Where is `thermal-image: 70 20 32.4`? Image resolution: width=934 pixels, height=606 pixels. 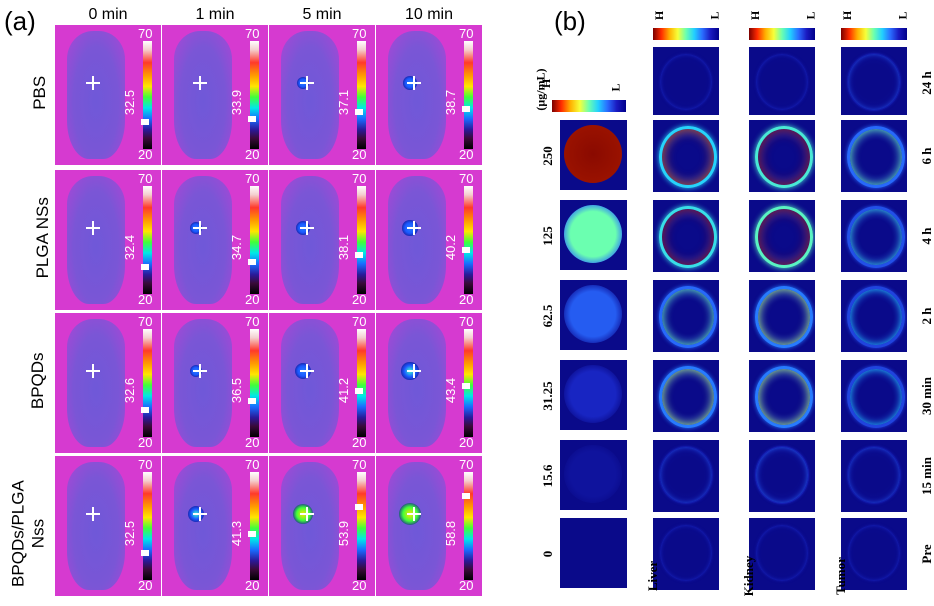
thermal-image: 70 20 32.4 is located at coordinates (108, 240).